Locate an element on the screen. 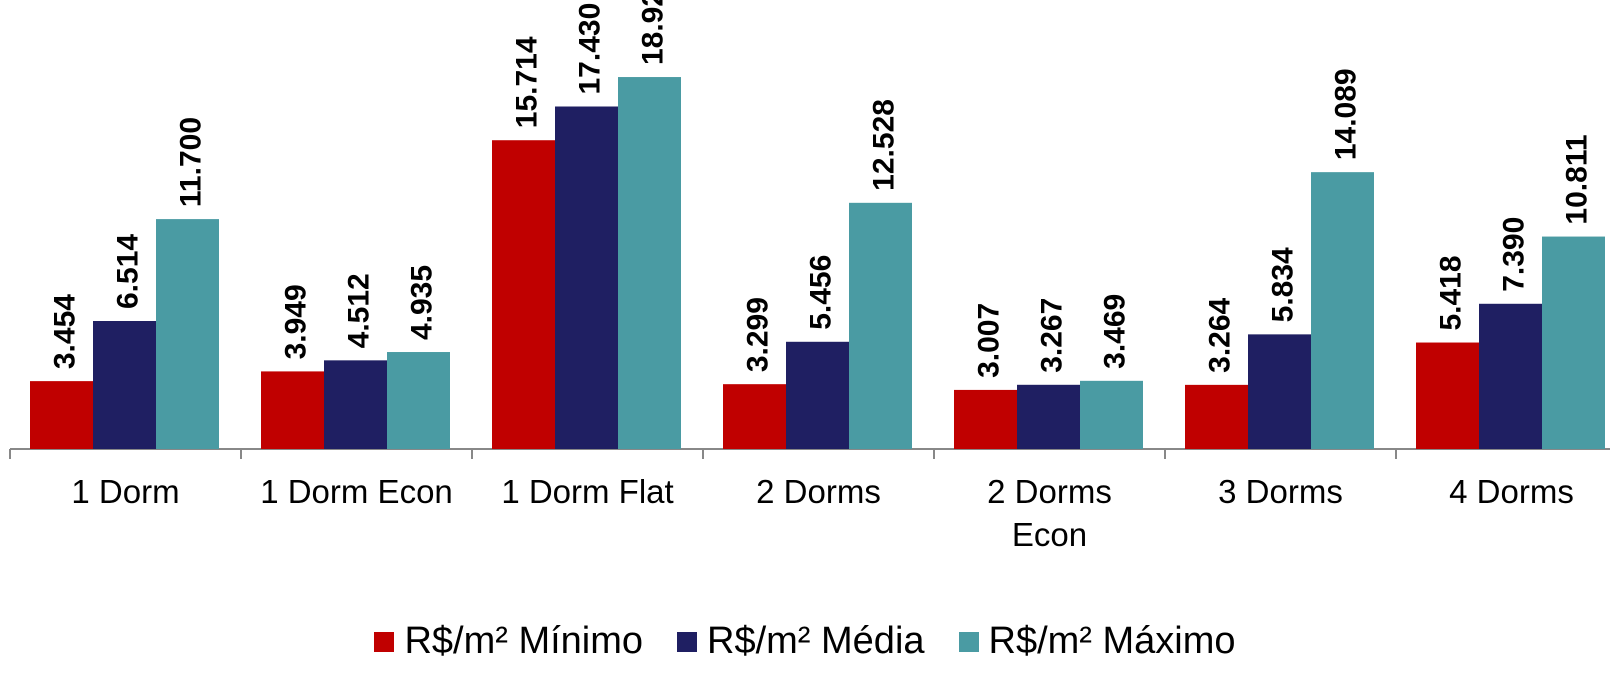  data-label-5-2: 14.089 is located at coordinates (1346, 114).